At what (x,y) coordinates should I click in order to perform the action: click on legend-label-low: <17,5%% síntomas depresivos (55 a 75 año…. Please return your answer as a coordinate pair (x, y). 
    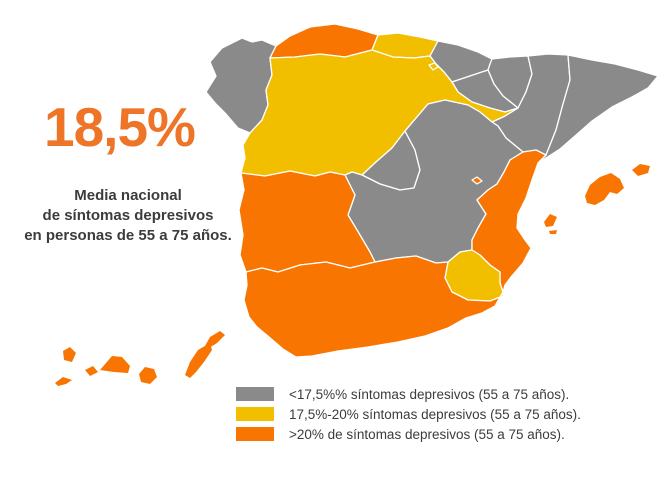
    Looking at the image, I should click on (429, 394).